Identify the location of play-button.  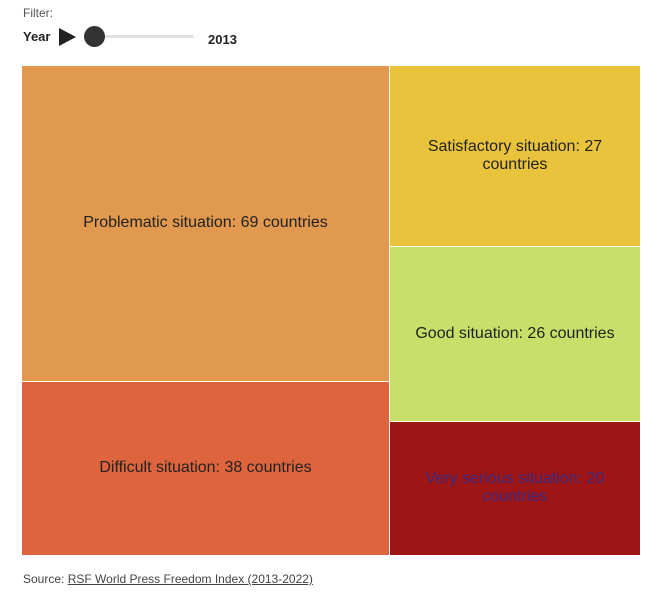
(67, 37).